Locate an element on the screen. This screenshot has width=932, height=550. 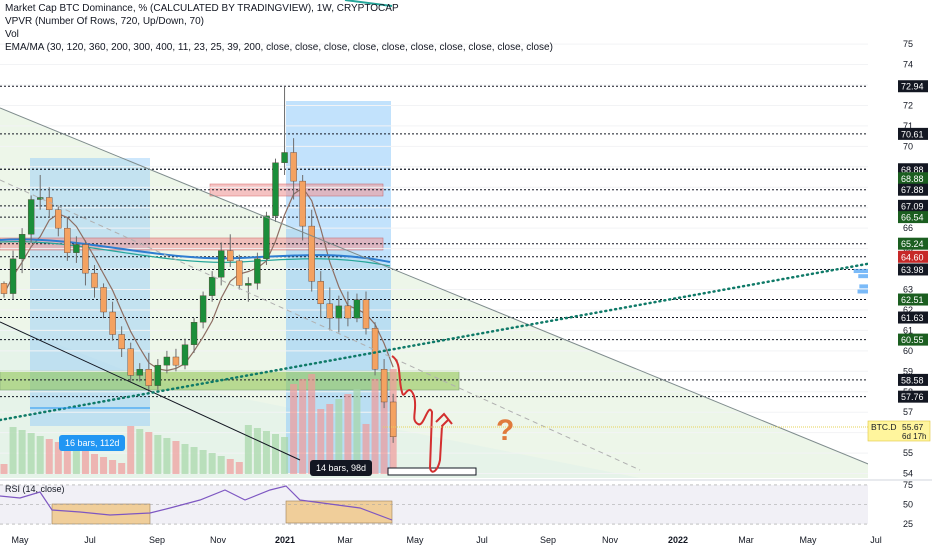
level-price-text: 72.94 is located at coordinates (912, 87).